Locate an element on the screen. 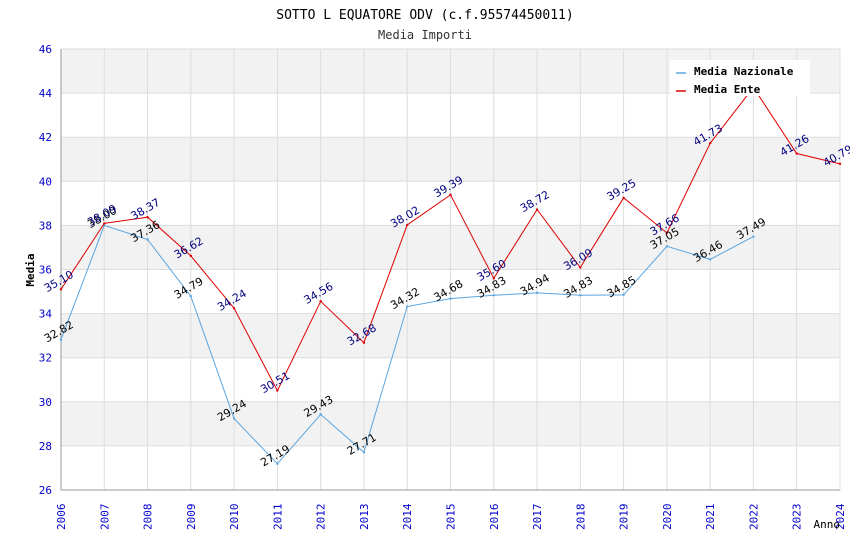 Image resolution: width=850 pixels, height=554 pixels. point-media-nazionale-2012 is located at coordinates (320, 414).